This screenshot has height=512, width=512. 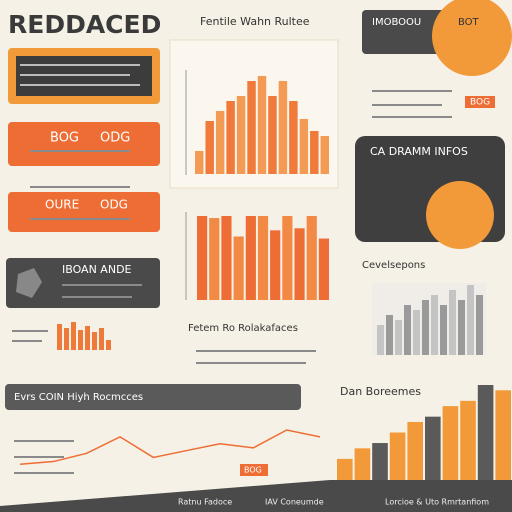 I want to click on title: REDDACED, so click(x=84, y=24).